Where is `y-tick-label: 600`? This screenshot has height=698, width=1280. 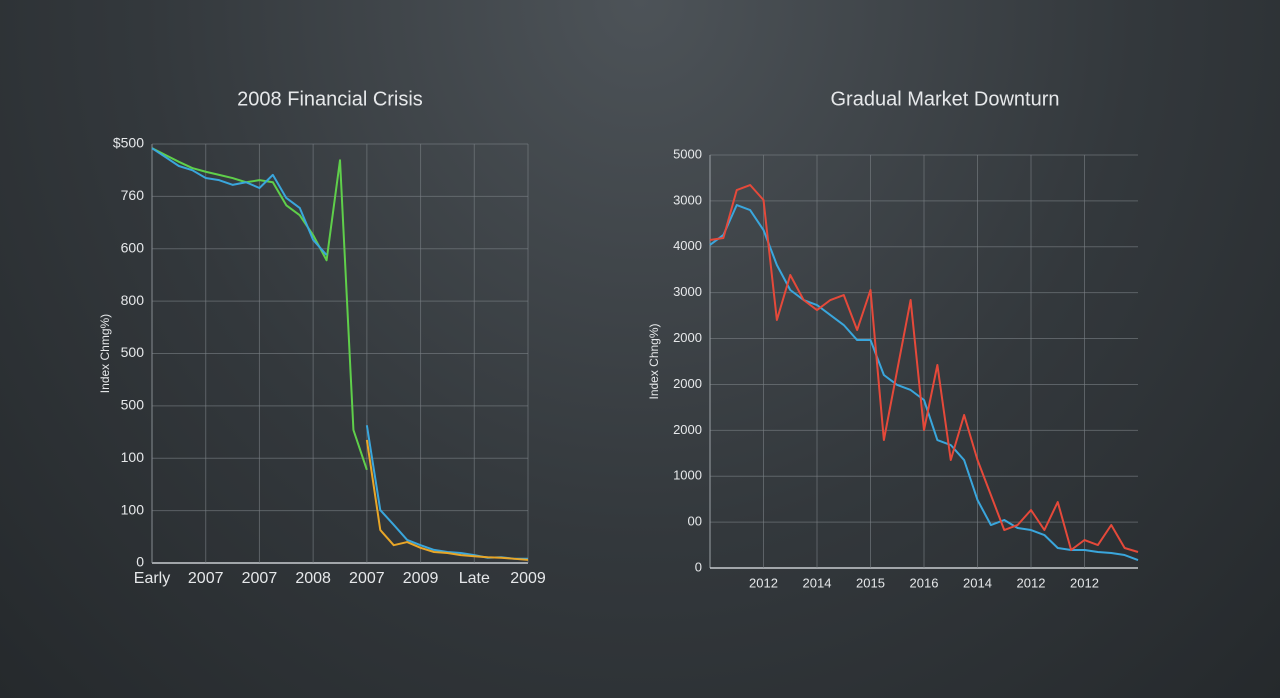
y-tick-label: 600 is located at coordinates (133, 247).